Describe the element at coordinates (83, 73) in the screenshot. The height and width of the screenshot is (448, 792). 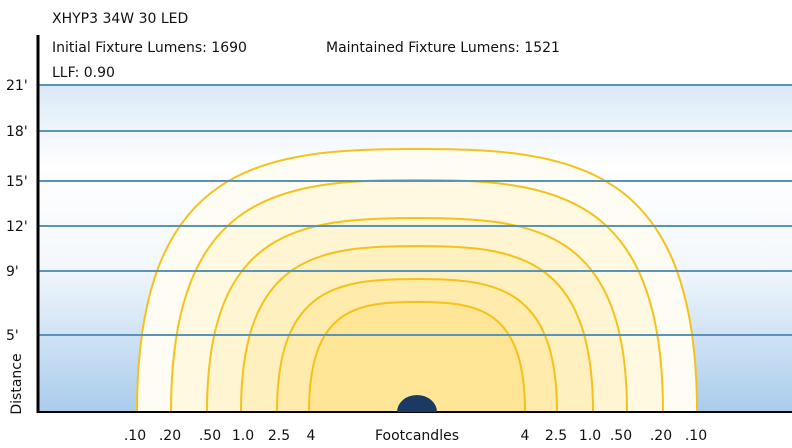
I see `llf: LLF: 0.90` at that location.